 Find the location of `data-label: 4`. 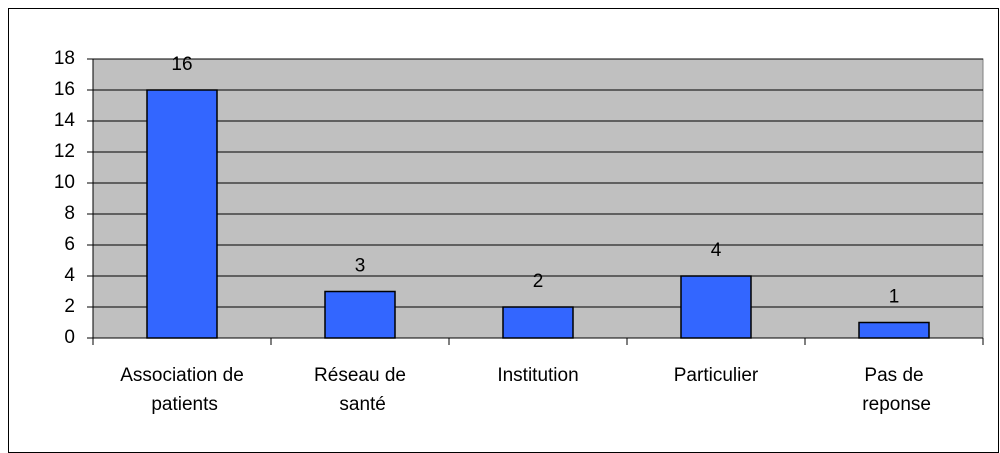

data-label: 4 is located at coordinates (716, 250).